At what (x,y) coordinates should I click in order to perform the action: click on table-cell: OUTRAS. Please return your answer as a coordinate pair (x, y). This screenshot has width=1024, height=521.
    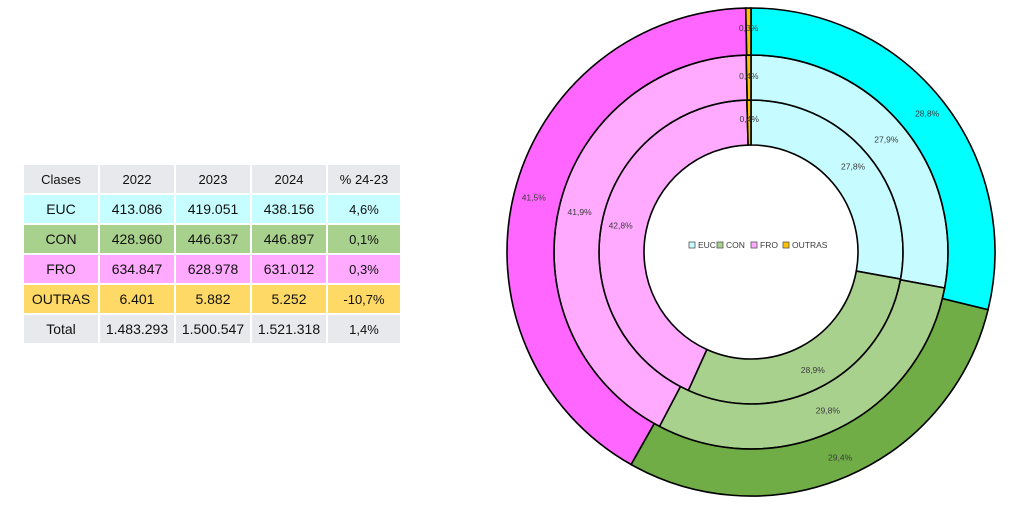
    Looking at the image, I should click on (61, 299).